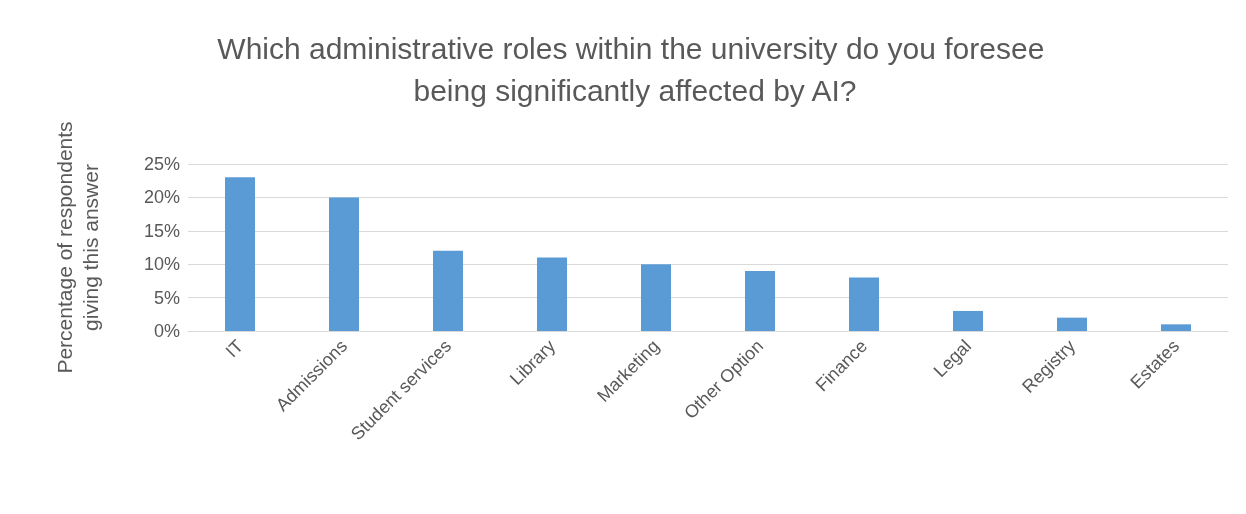 The height and width of the screenshot is (514, 1246). Describe the element at coordinates (166, 297) in the screenshot. I see `y-tick-label: 5%` at that location.